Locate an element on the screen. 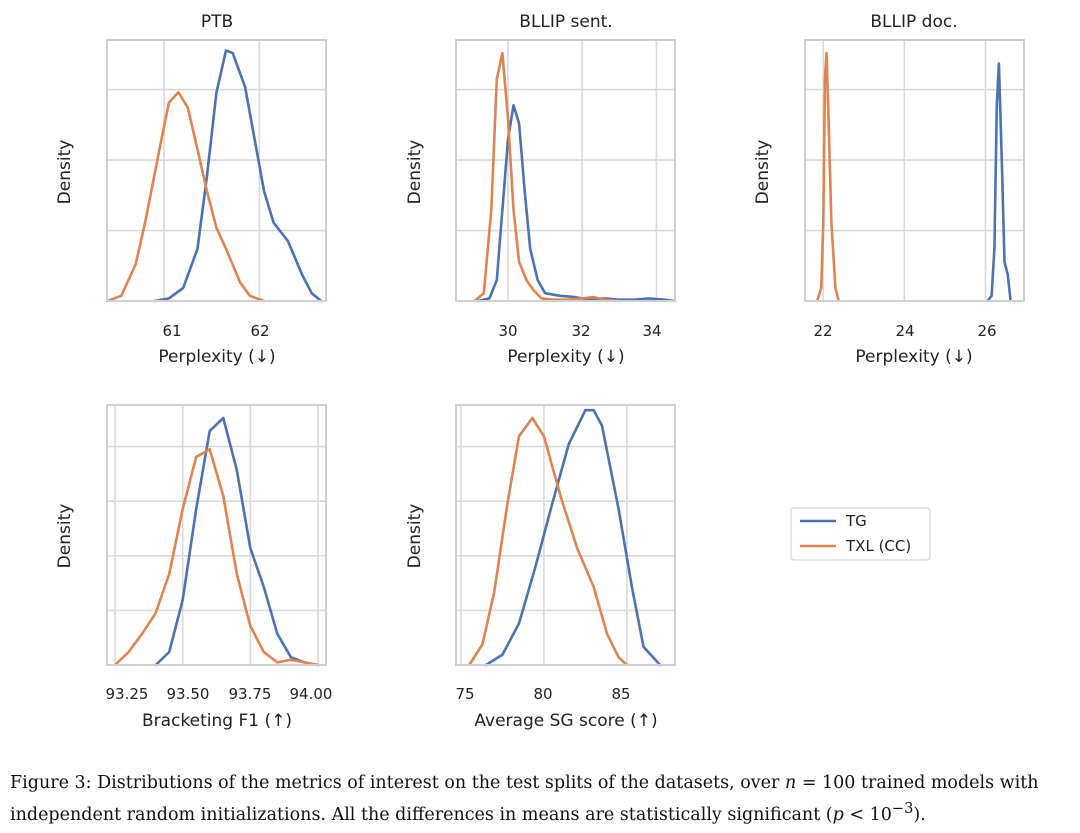  legend: TG TXL (CC) is located at coordinates (860, 534).